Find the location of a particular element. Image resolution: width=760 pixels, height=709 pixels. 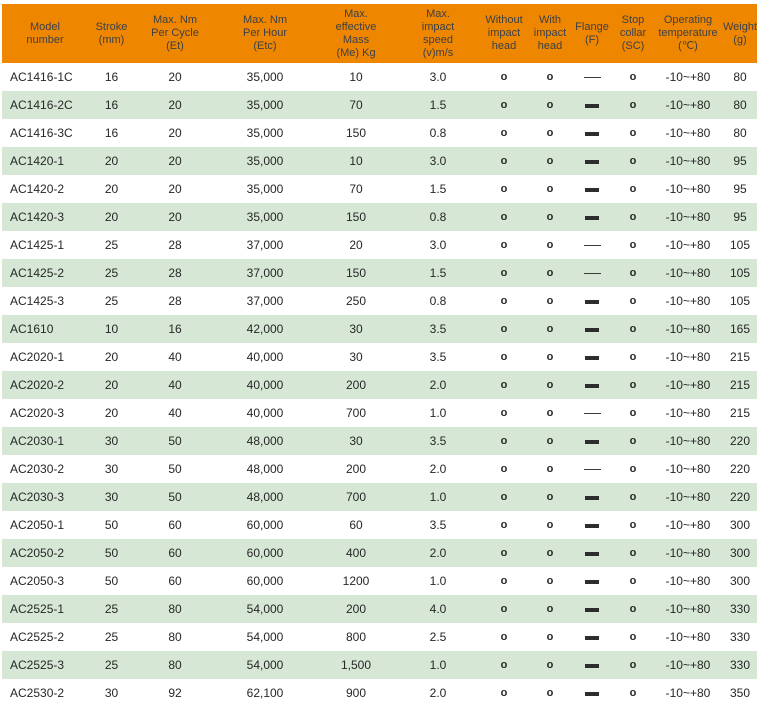

cell-weight: 165 is located at coordinates (740, 329).